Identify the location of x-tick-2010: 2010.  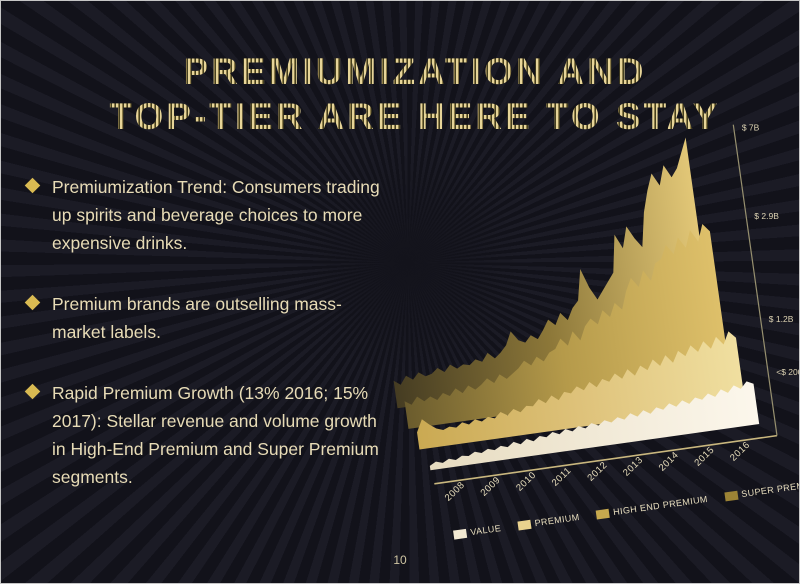
(526, 481).